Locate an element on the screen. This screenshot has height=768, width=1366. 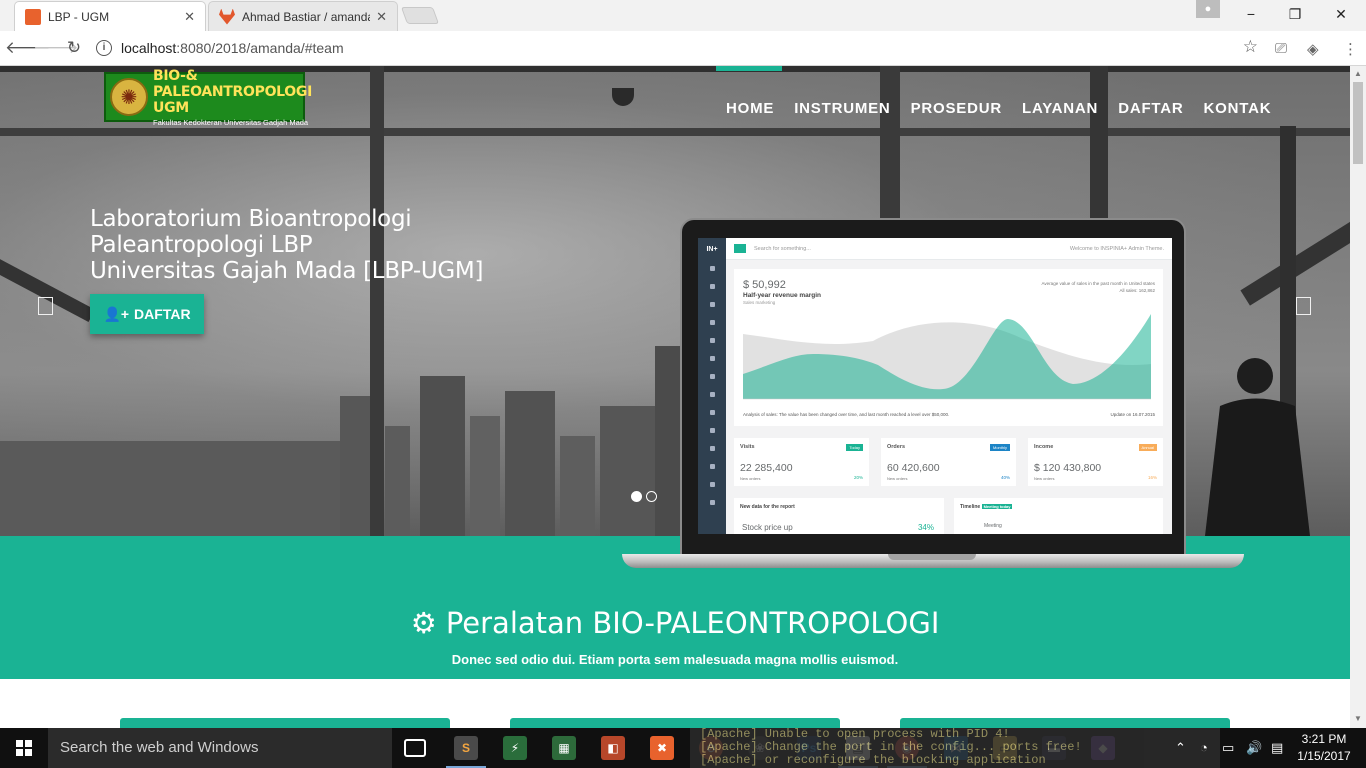
cast-icon: ⎚ is located at coordinates (1281, 48).